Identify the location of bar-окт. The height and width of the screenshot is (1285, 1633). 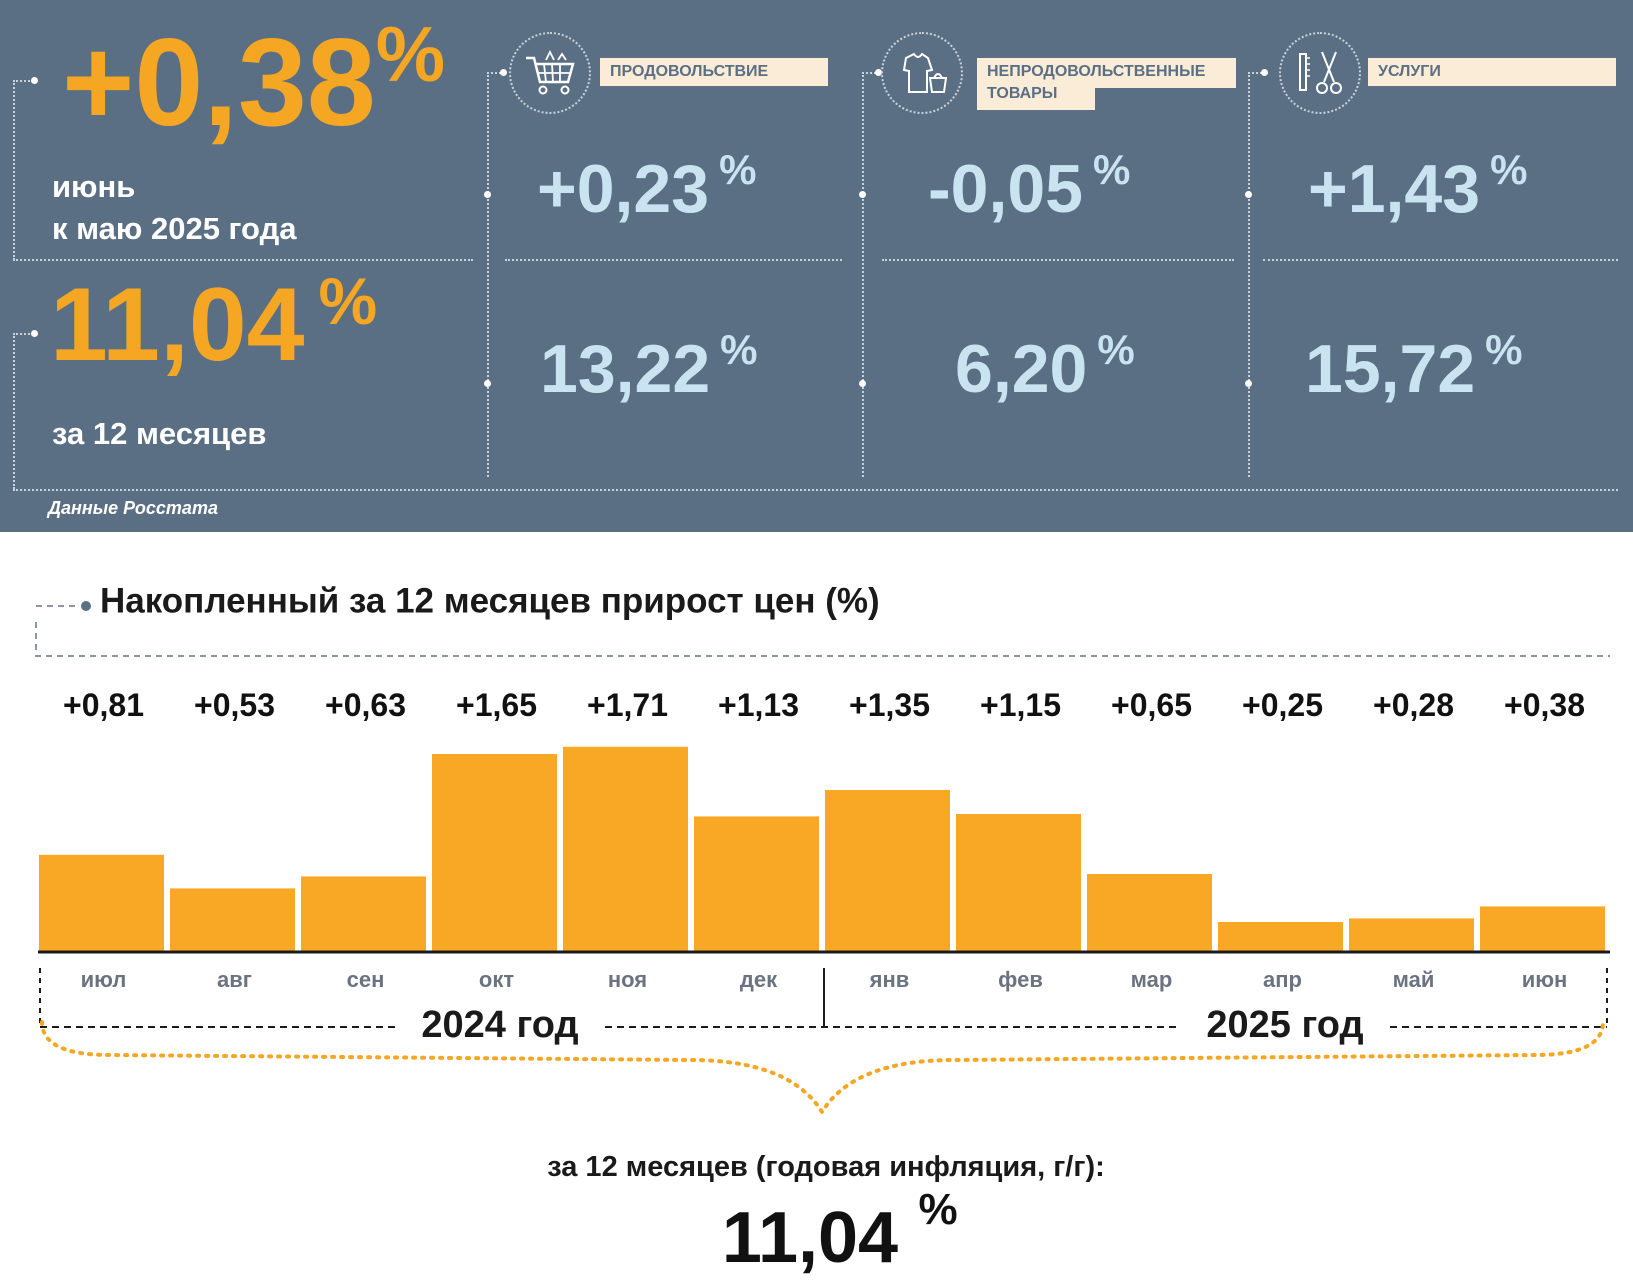
(494, 853).